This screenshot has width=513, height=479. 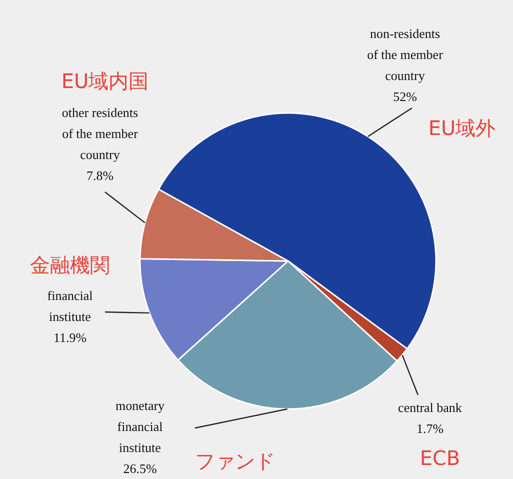 What do you see at coordinates (430, 407) in the screenshot?
I see `slice-label: central bank` at bounding box center [430, 407].